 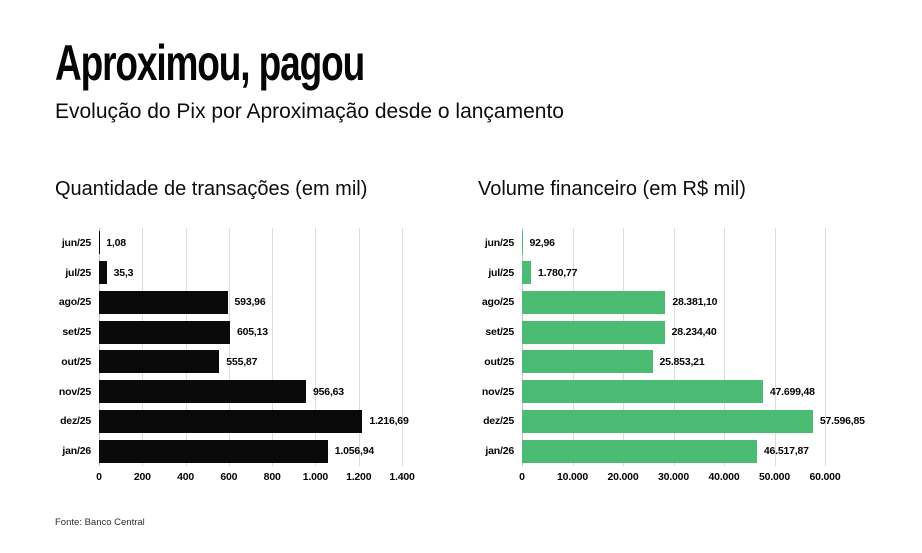 What do you see at coordinates (673, 273) in the screenshot?
I see `bar-row: 1.780,77` at bounding box center [673, 273].